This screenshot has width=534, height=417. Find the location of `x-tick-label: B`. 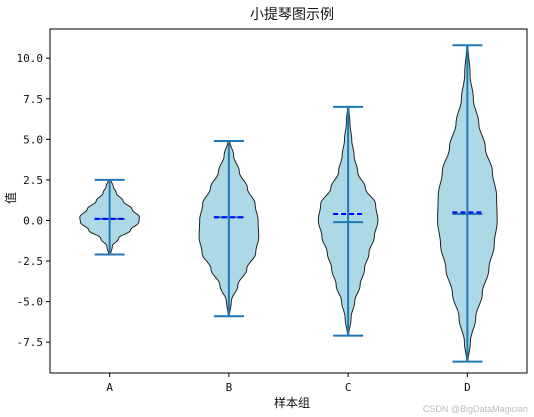

x-tick-label: B is located at coordinates (229, 387).